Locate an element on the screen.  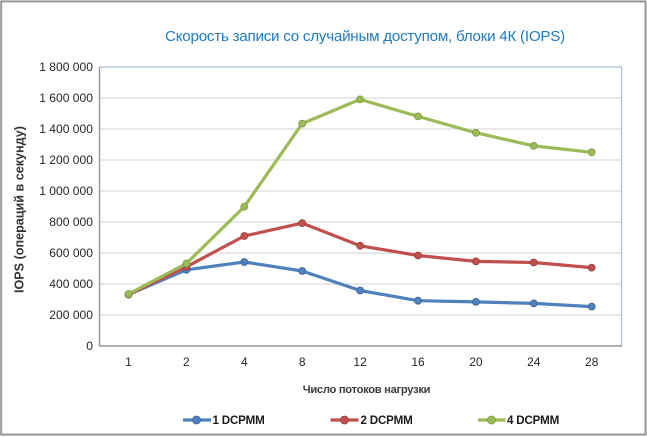
svg-text: 2 DCPMM is located at coordinates (387, 420).